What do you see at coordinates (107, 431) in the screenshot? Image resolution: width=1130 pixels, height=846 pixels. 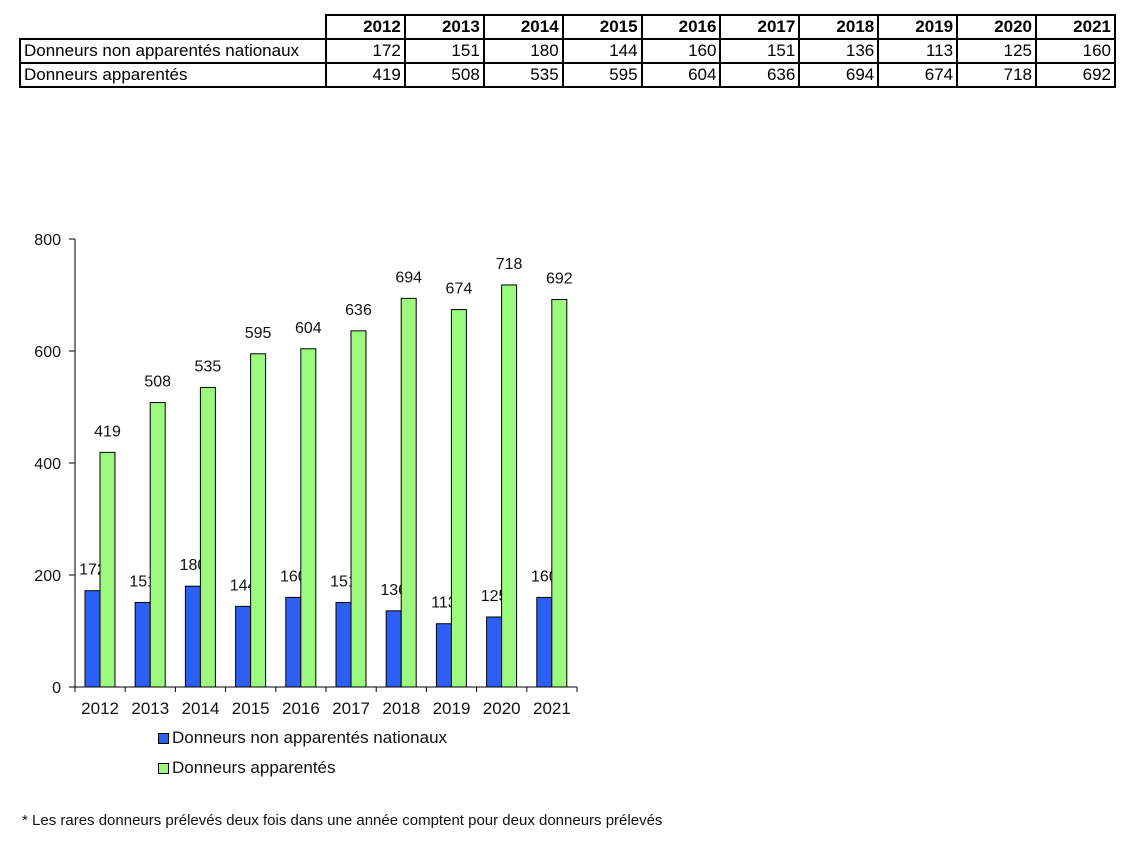 I see `data-label-series-2-2012: 419` at bounding box center [107, 431].